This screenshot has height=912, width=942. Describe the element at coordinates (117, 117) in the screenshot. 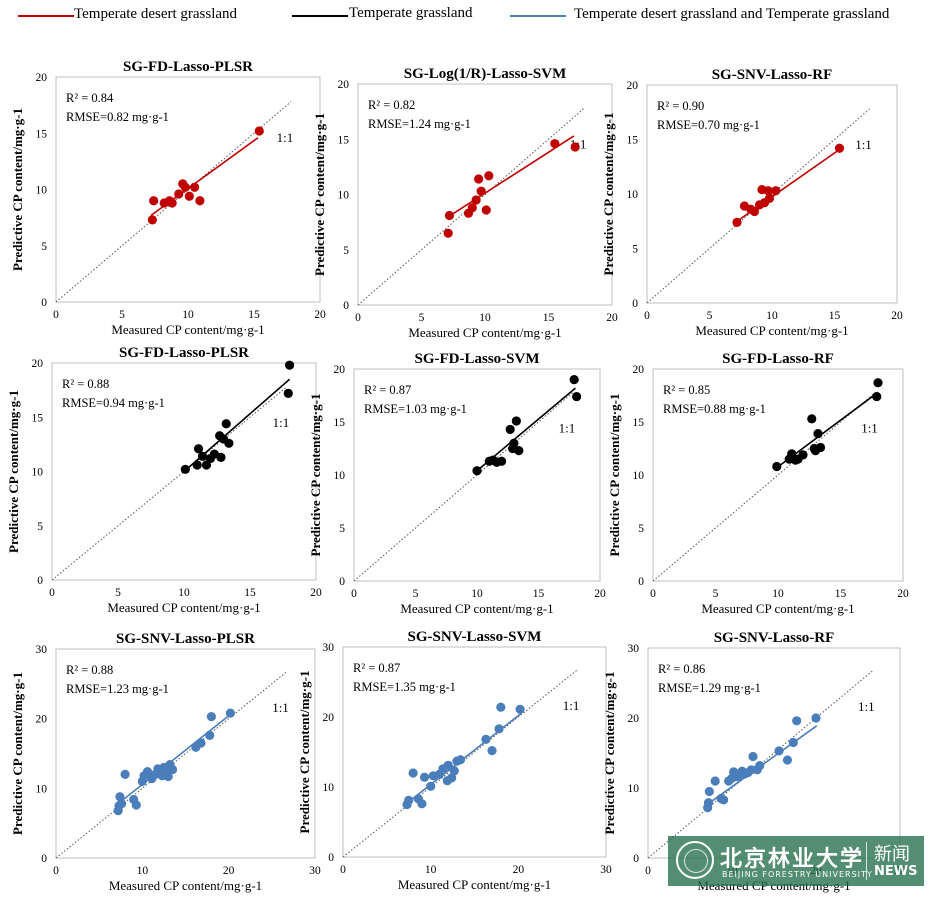

I see `rmse-label: RMSE=0.82 mg·g-1` at that location.